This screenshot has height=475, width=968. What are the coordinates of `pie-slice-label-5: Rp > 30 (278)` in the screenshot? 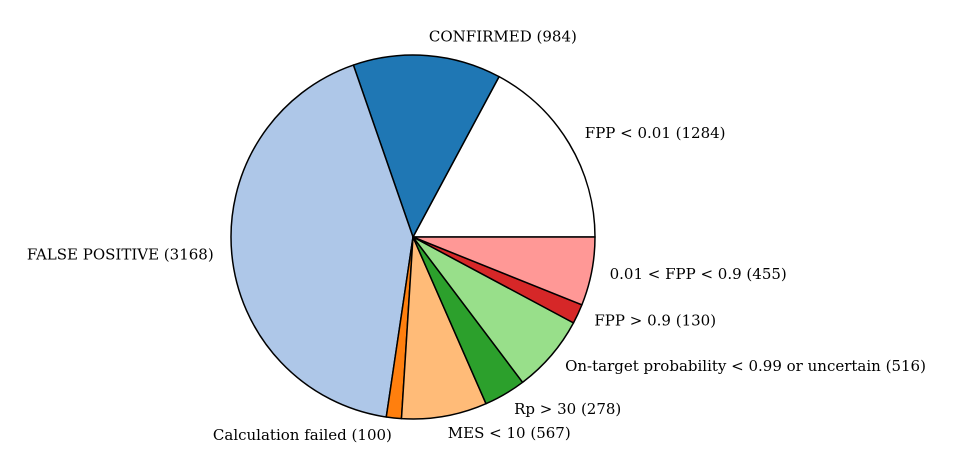 It's located at (567, 409).